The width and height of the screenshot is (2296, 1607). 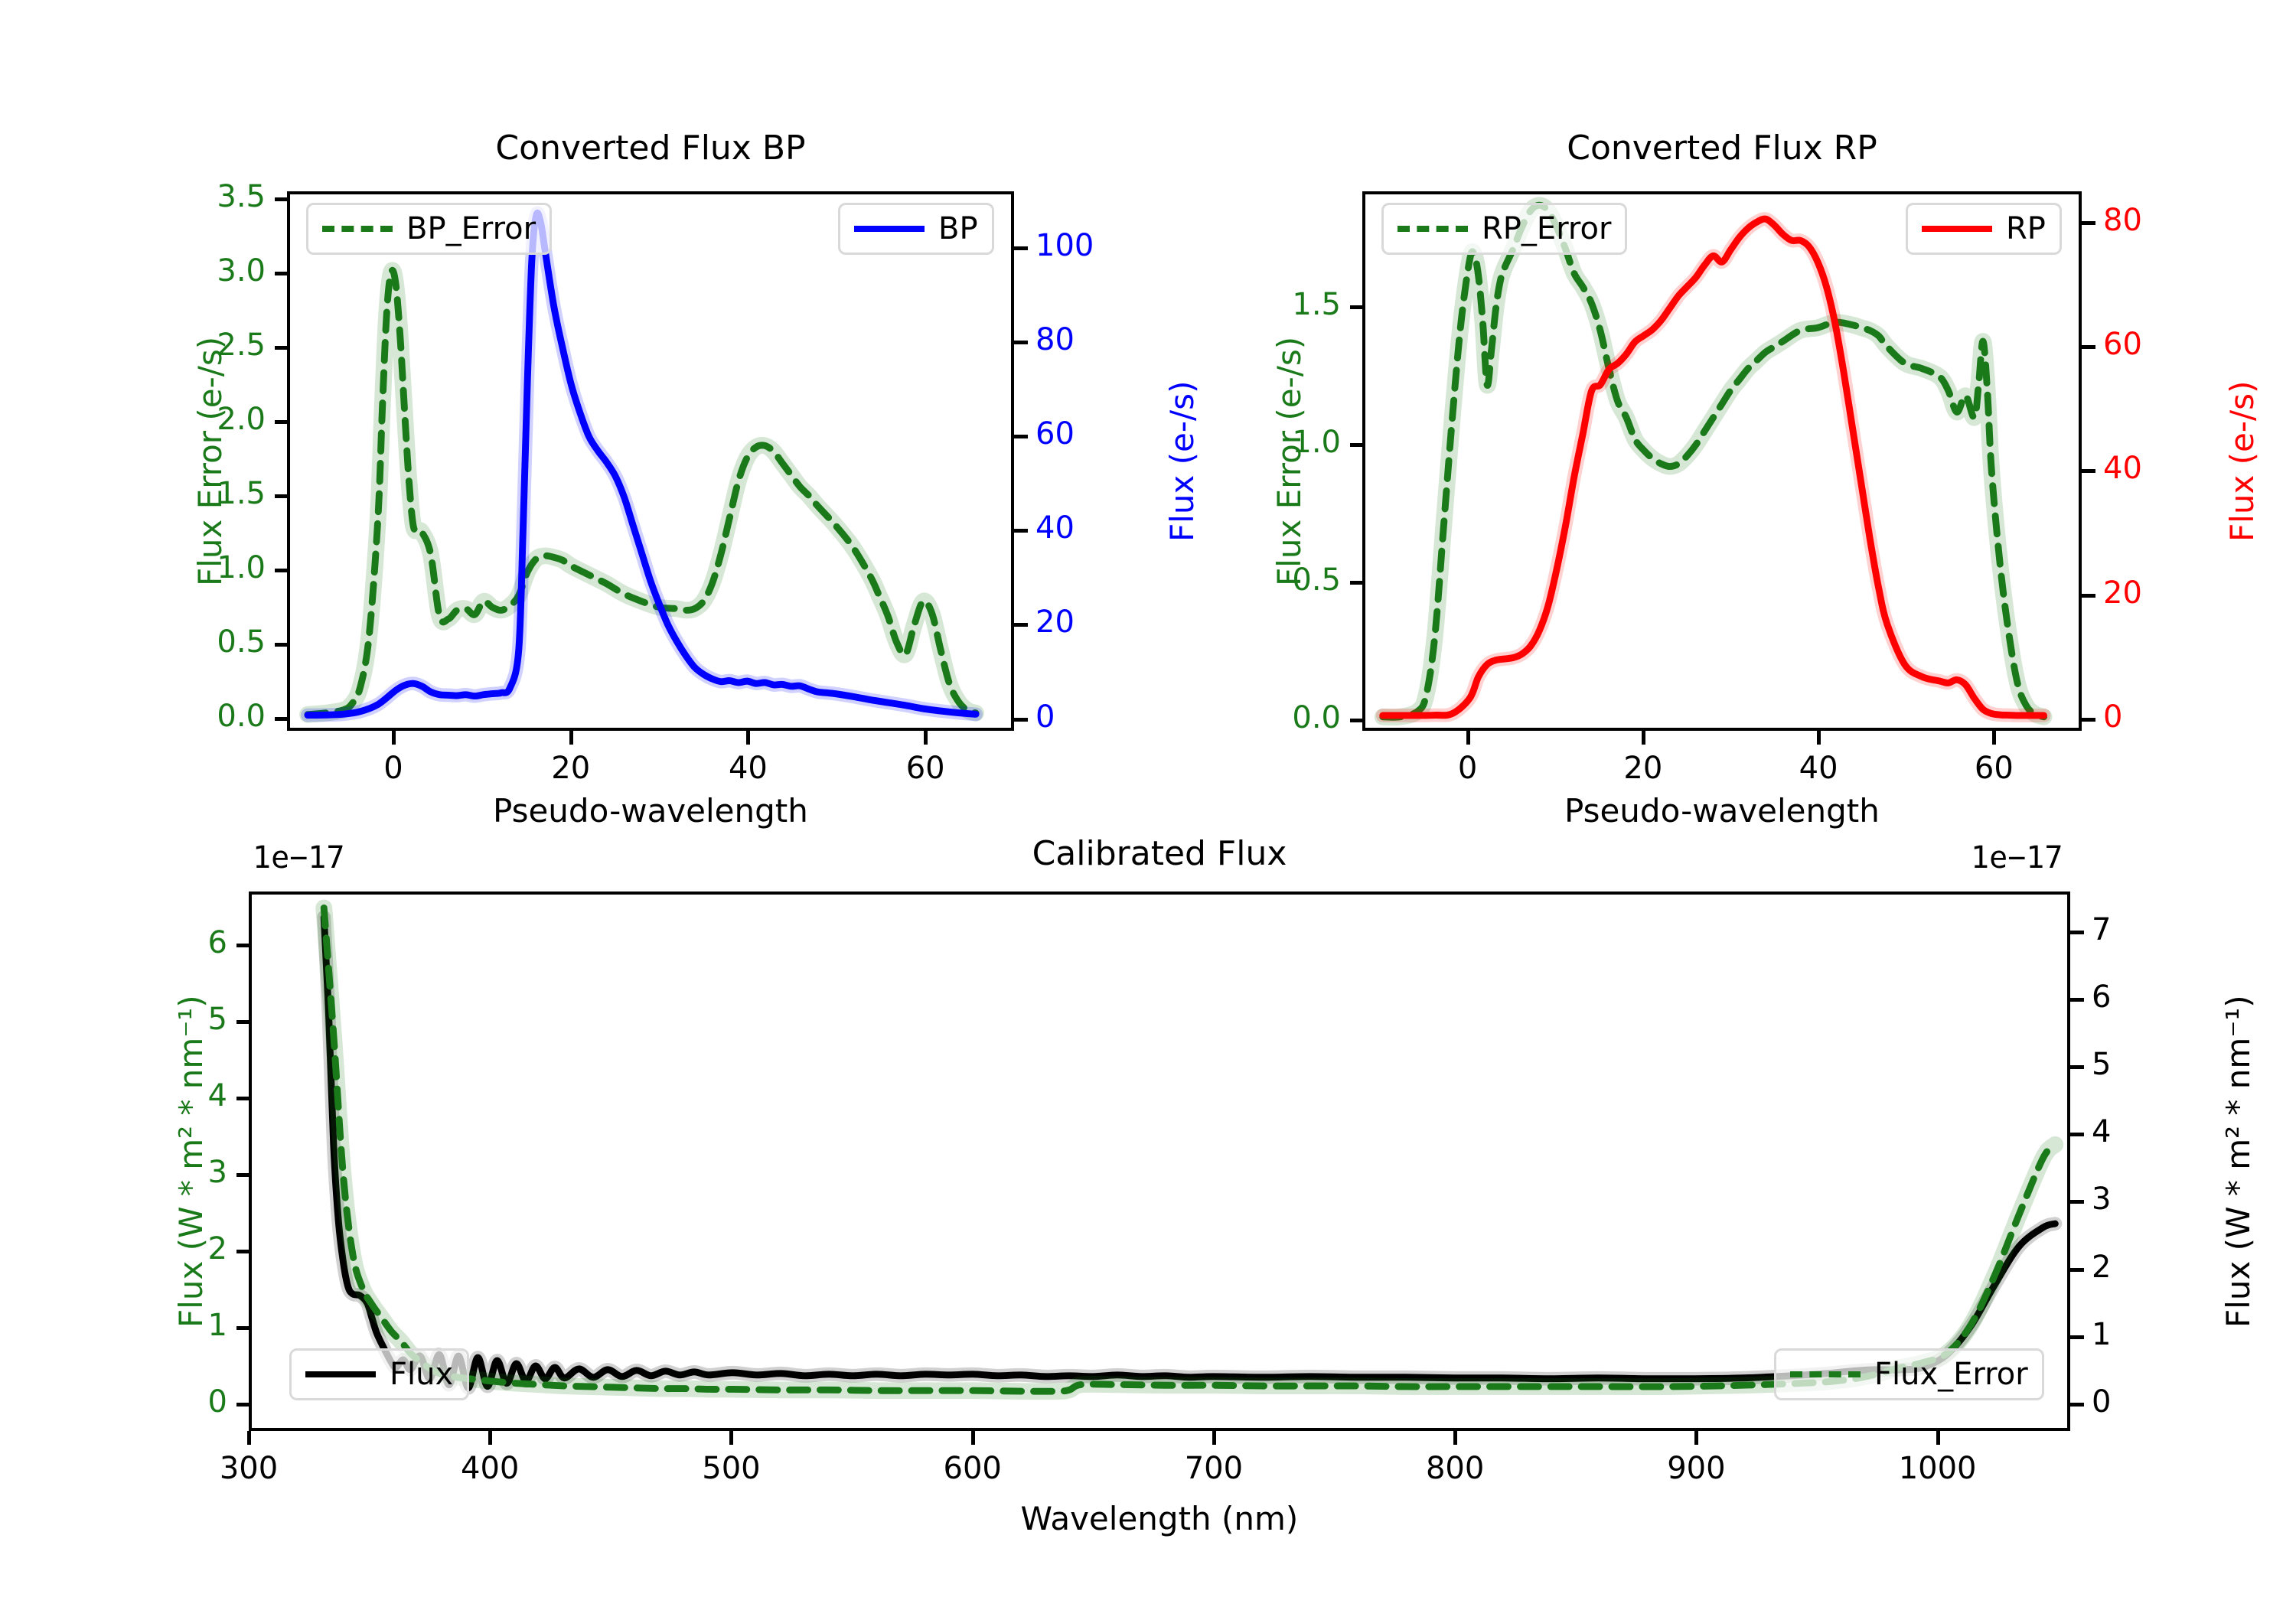 I want to click on rp-right-axis-title: Flux (e-/s), so click(x=2242, y=461).